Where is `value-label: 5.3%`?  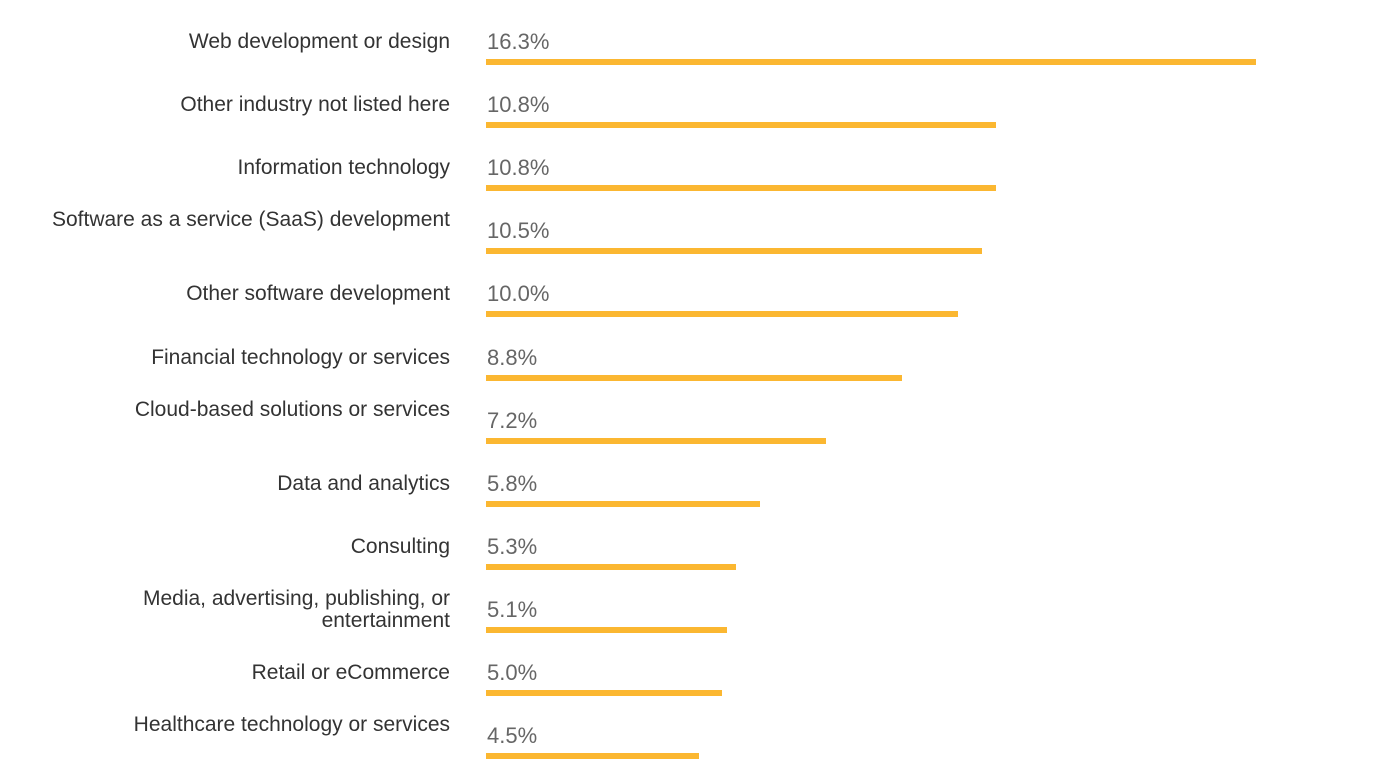 value-label: 5.3% is located at coordinates (512, 546).